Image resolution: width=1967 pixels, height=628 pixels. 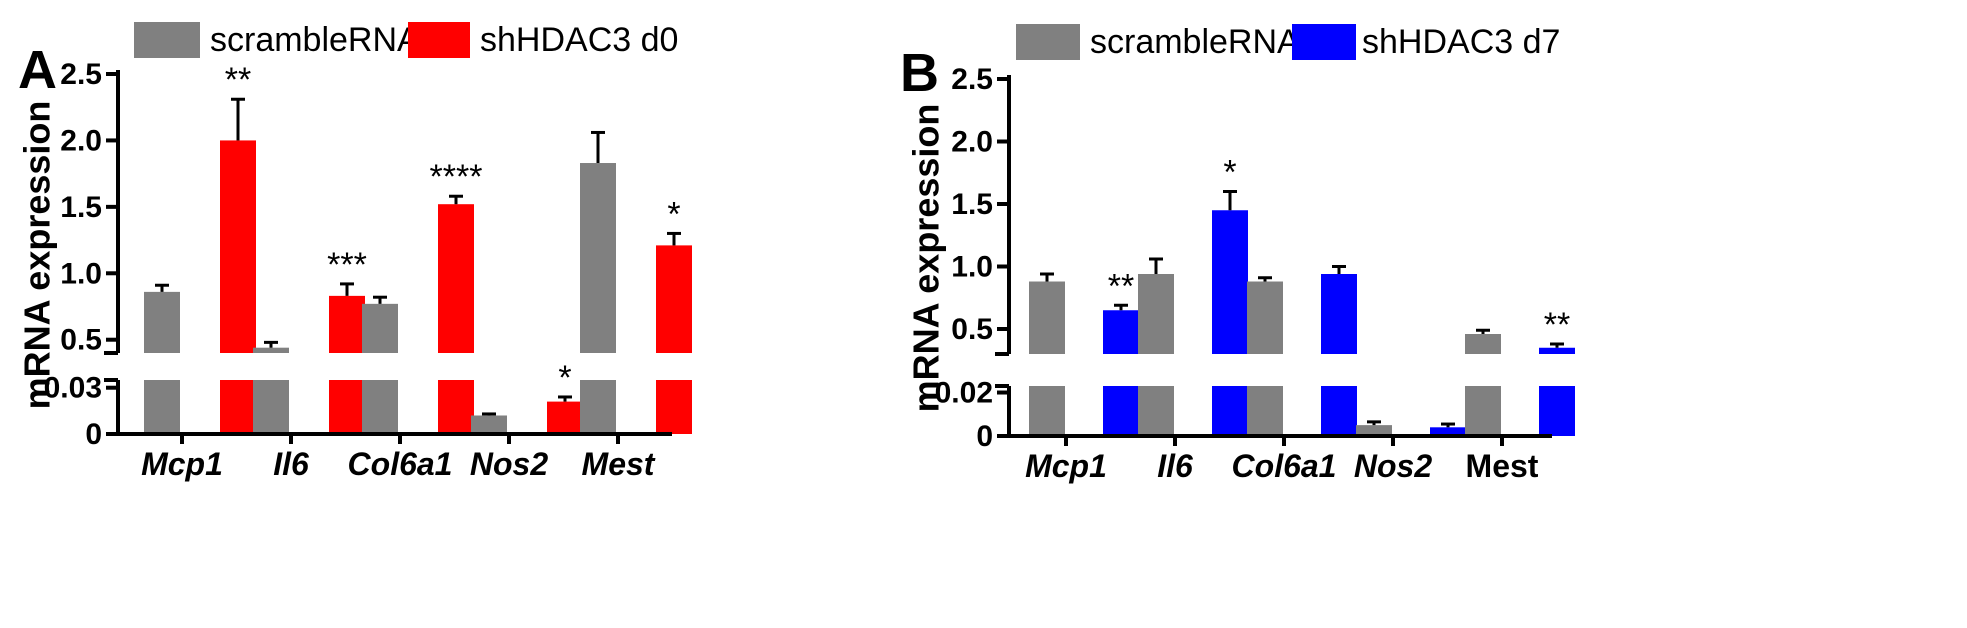 I want to click on significance-marker-3: *, so click(x=564, y=378).